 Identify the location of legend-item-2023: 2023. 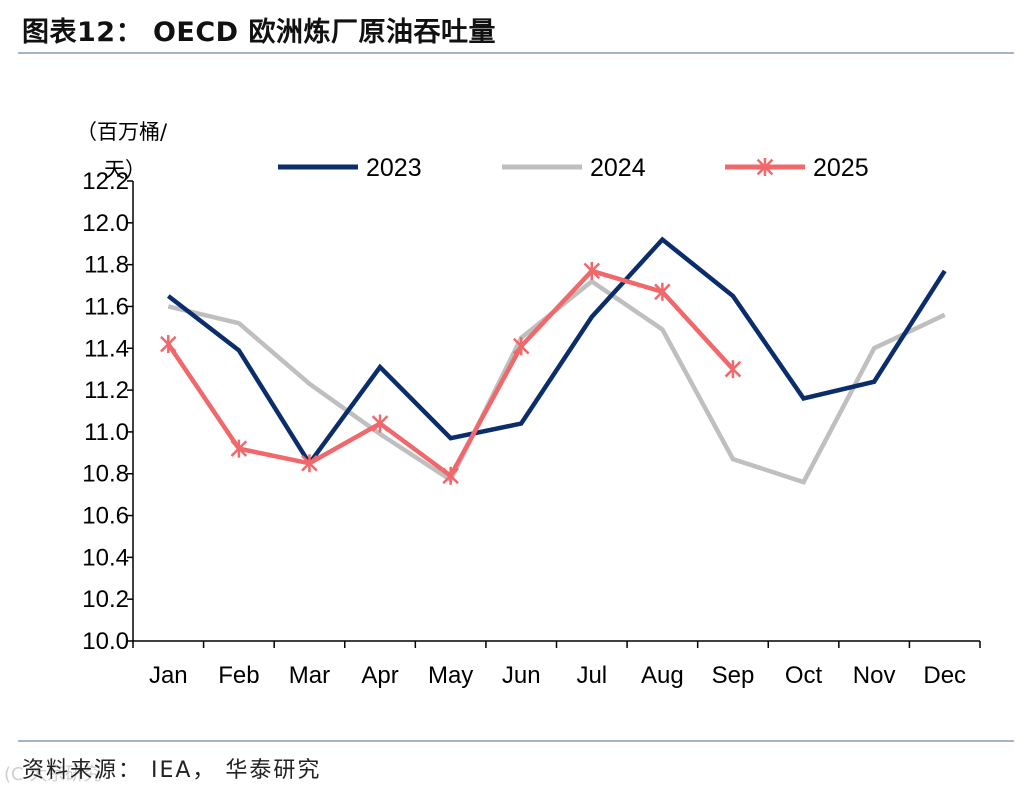
(350, 168).